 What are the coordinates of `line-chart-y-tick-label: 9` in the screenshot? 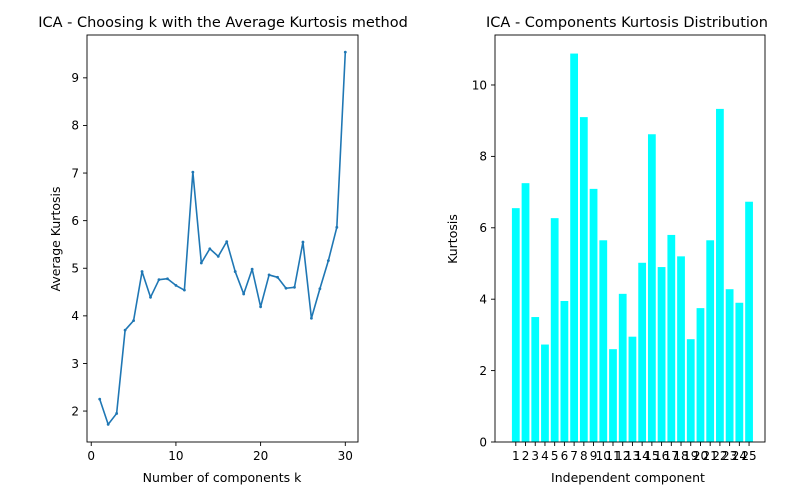 It's located at (75, 78).